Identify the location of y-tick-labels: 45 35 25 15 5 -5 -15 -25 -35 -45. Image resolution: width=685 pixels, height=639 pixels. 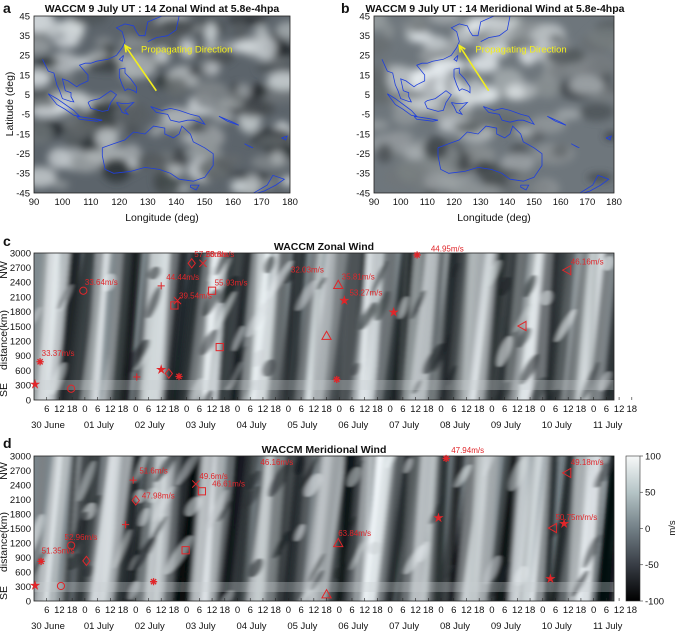
(23, 105).